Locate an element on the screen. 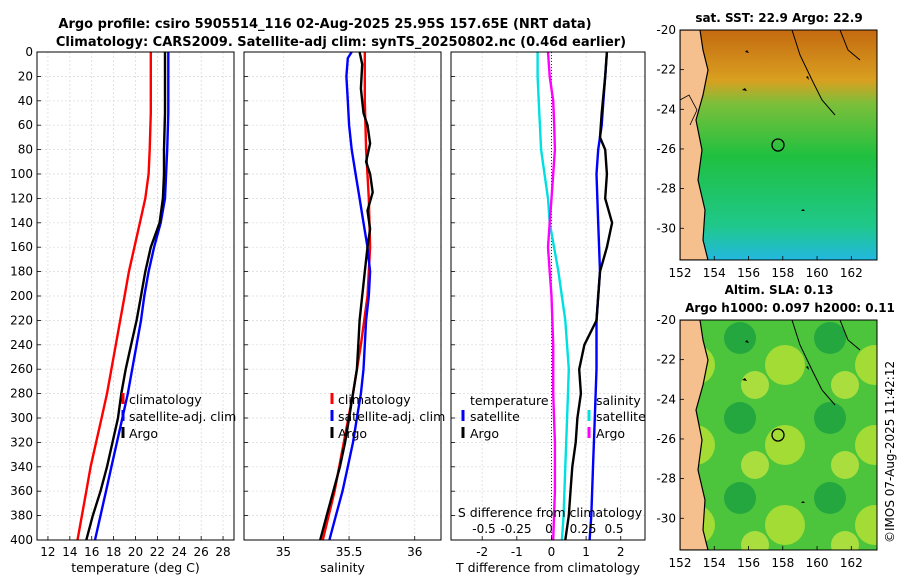  y-tick-label: 400 is located at coordinates (21, 540).